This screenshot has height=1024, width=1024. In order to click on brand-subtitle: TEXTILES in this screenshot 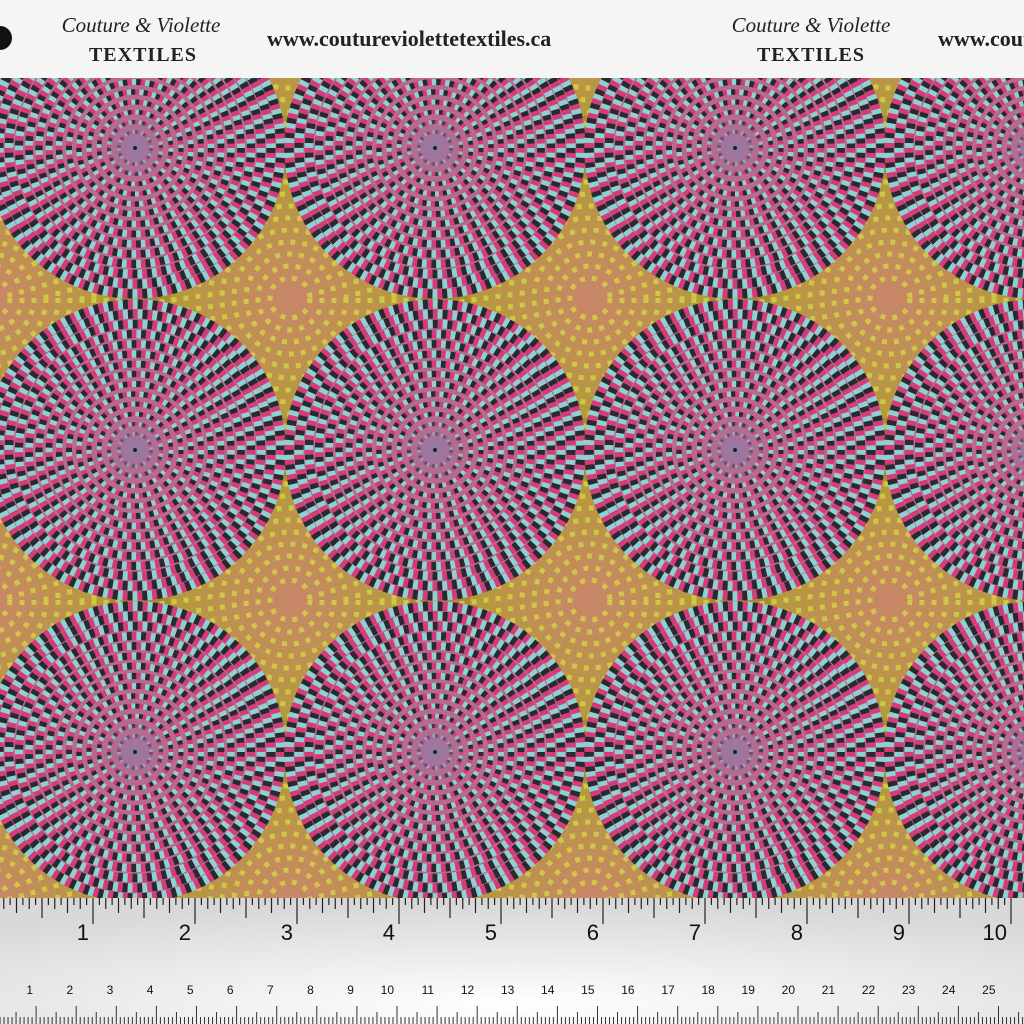, I will do `click(143, 55)`.